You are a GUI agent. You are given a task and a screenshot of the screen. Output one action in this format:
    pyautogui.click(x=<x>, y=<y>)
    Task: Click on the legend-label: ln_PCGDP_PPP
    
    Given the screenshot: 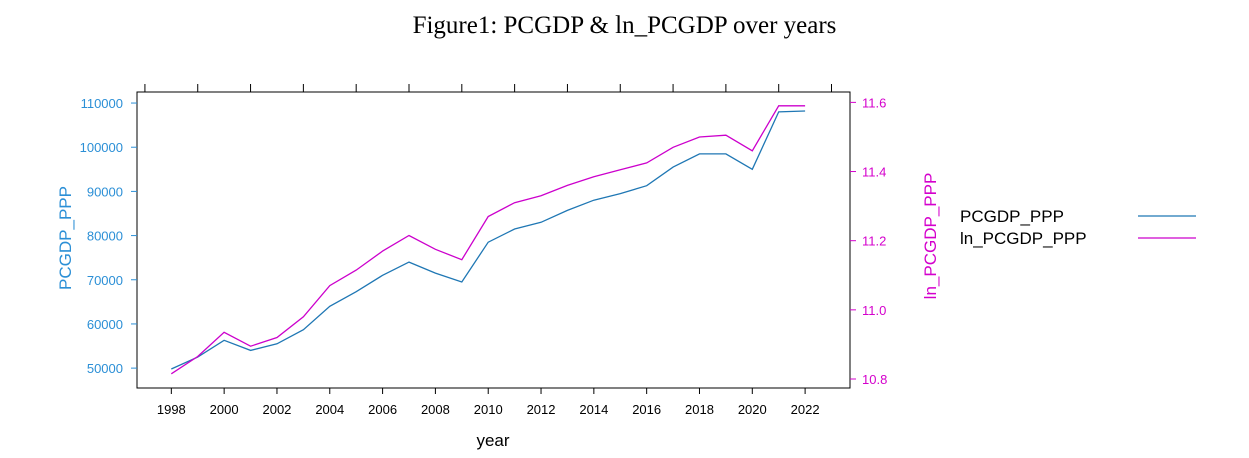 What is the action you would take?
    pyautogui.click(x=1023, y=238)
    